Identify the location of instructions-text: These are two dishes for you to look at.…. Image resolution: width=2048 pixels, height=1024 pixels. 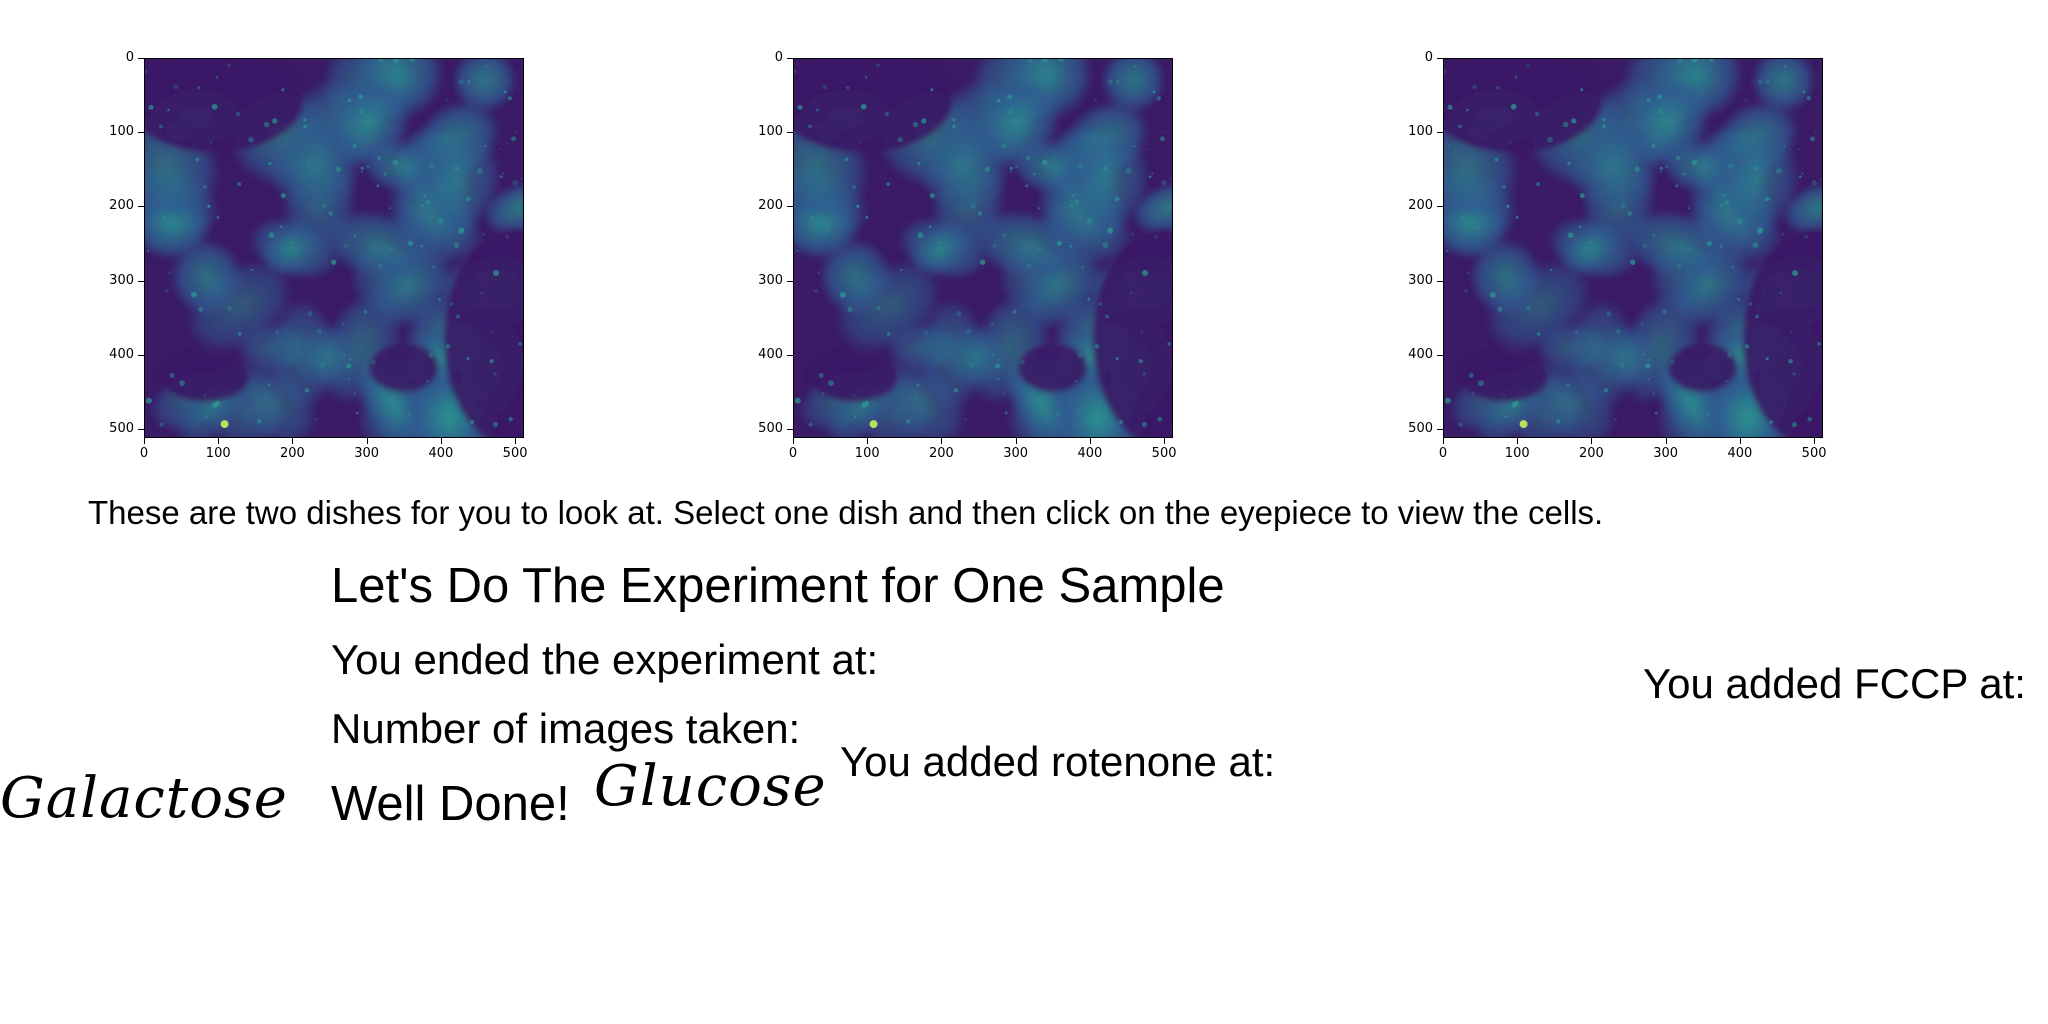
(846, 512).